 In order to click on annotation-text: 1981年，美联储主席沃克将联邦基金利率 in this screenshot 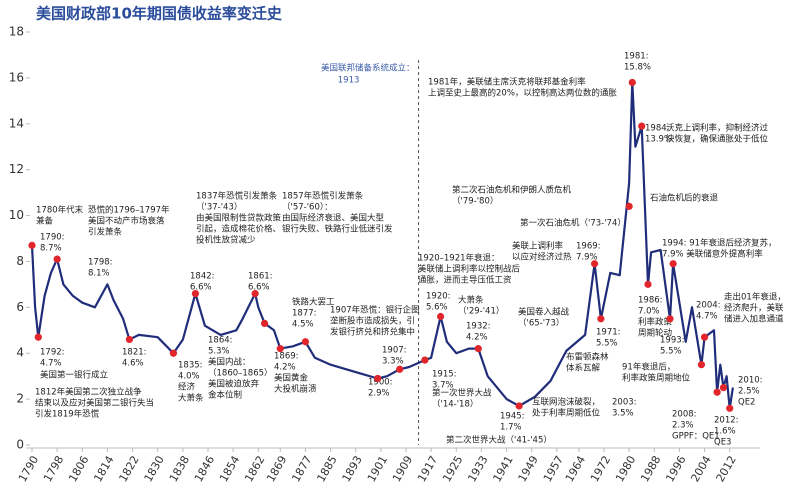, I will do `click(507, 82)`.